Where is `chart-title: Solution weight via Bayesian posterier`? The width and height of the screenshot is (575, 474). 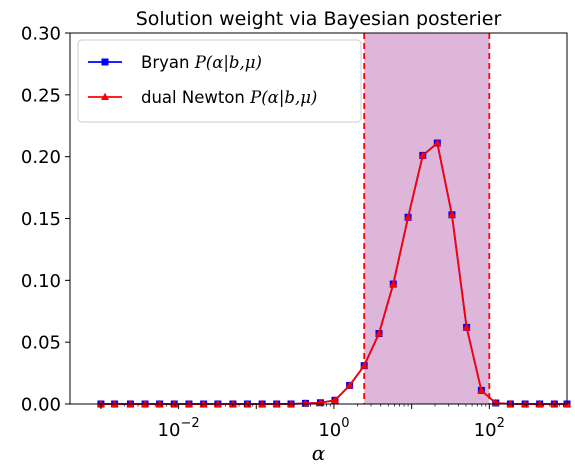
chart-title: Solution weight via Bayesian posterier is located at coordinates (319, 19).